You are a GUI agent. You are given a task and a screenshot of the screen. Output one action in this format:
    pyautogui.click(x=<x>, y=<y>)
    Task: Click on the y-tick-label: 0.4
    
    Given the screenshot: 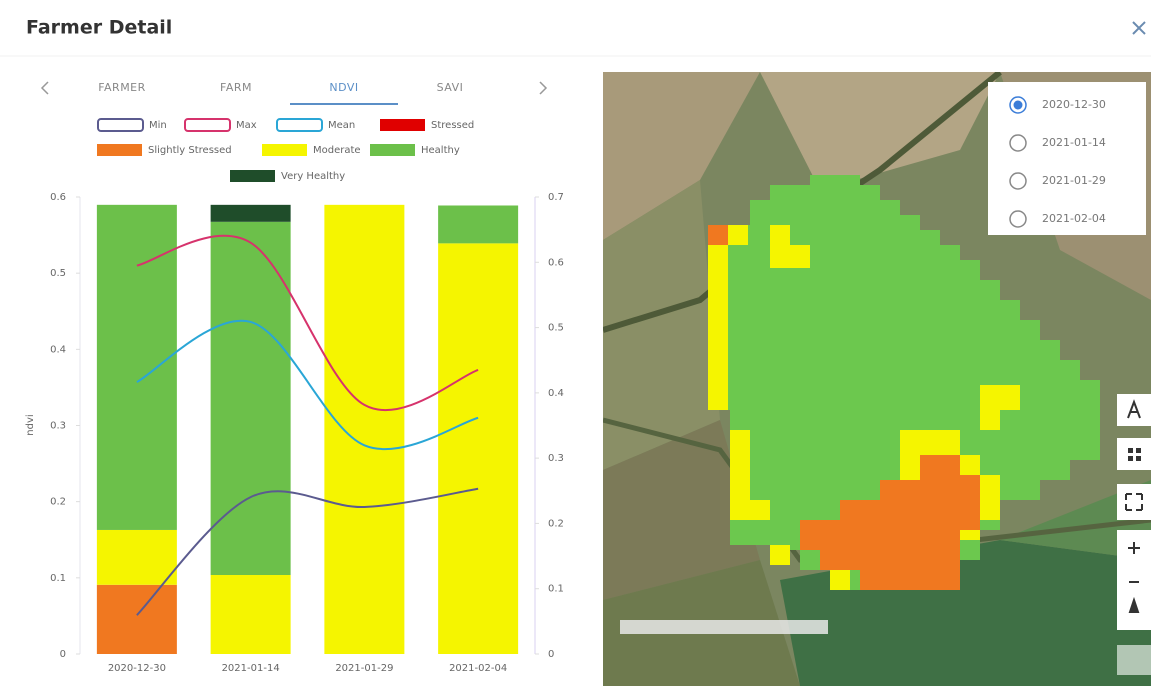 What is the action you would take?
    pyautogui.click(x=58, y=349)
    